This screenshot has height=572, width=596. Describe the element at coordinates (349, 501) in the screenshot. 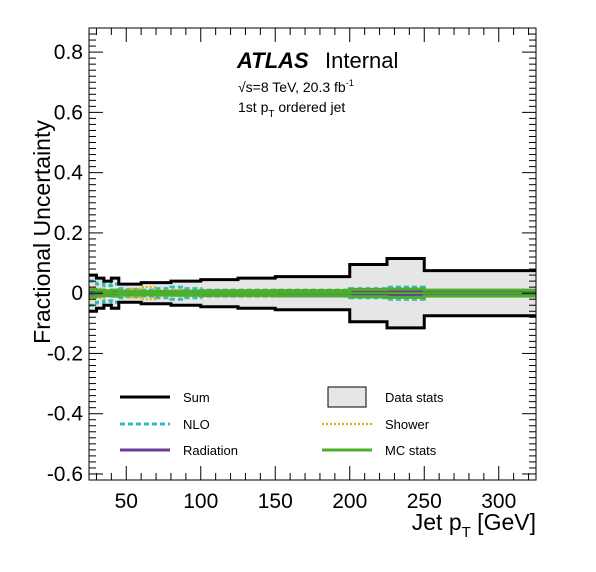

I see `x-tick-label: 200` at that location.